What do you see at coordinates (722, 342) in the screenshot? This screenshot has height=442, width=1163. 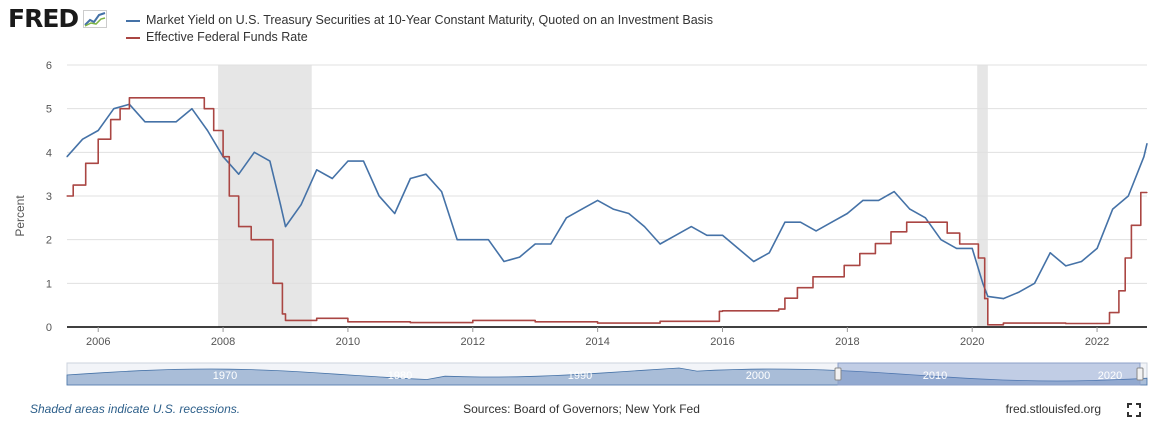 I see `x-tick-label: 2016` at bounding box center [722, 342].